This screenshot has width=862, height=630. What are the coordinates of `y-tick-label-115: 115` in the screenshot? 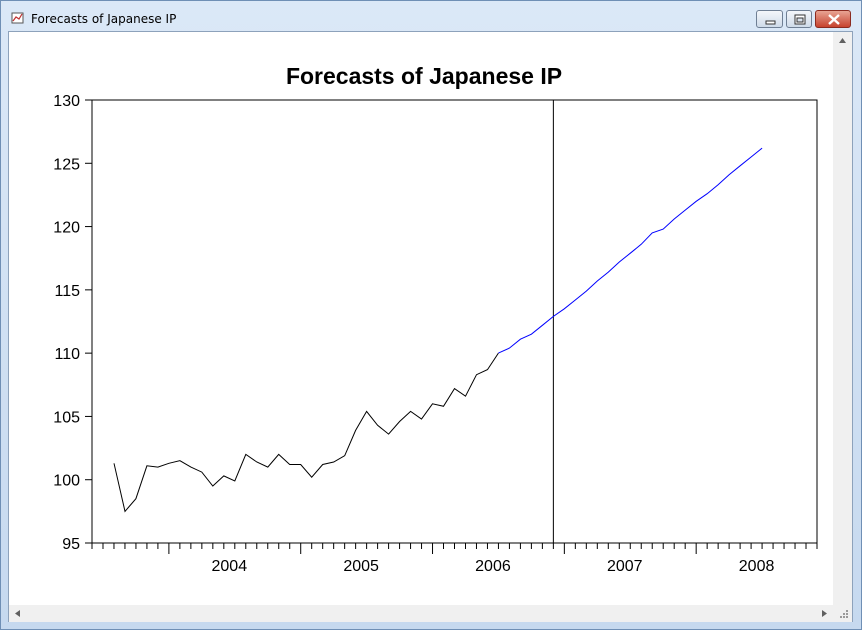 It's located at (67, 291).